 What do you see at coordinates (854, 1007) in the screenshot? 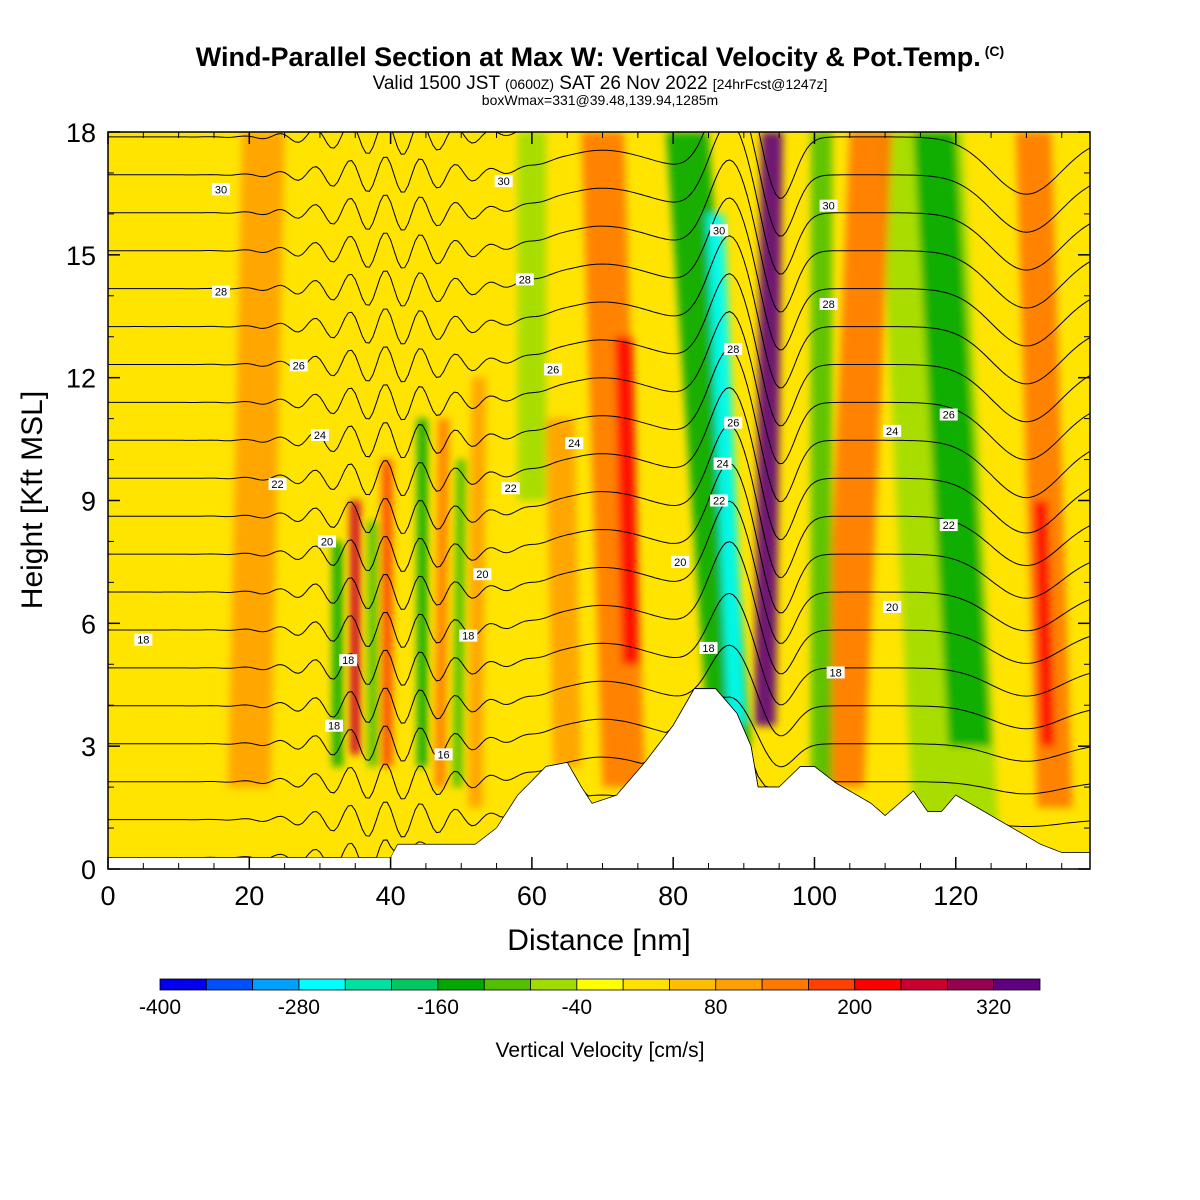
I see `colorbar-tick-label: 200` at bounding box center [854, 1007].